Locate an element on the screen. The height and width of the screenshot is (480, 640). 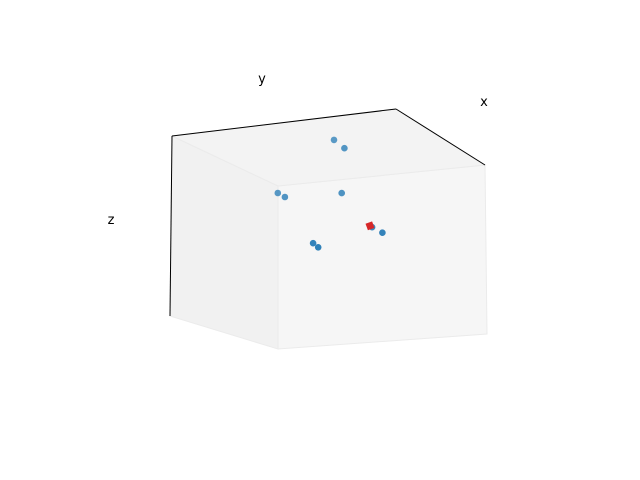
x-axis-line is located at coordinates (440, 137).